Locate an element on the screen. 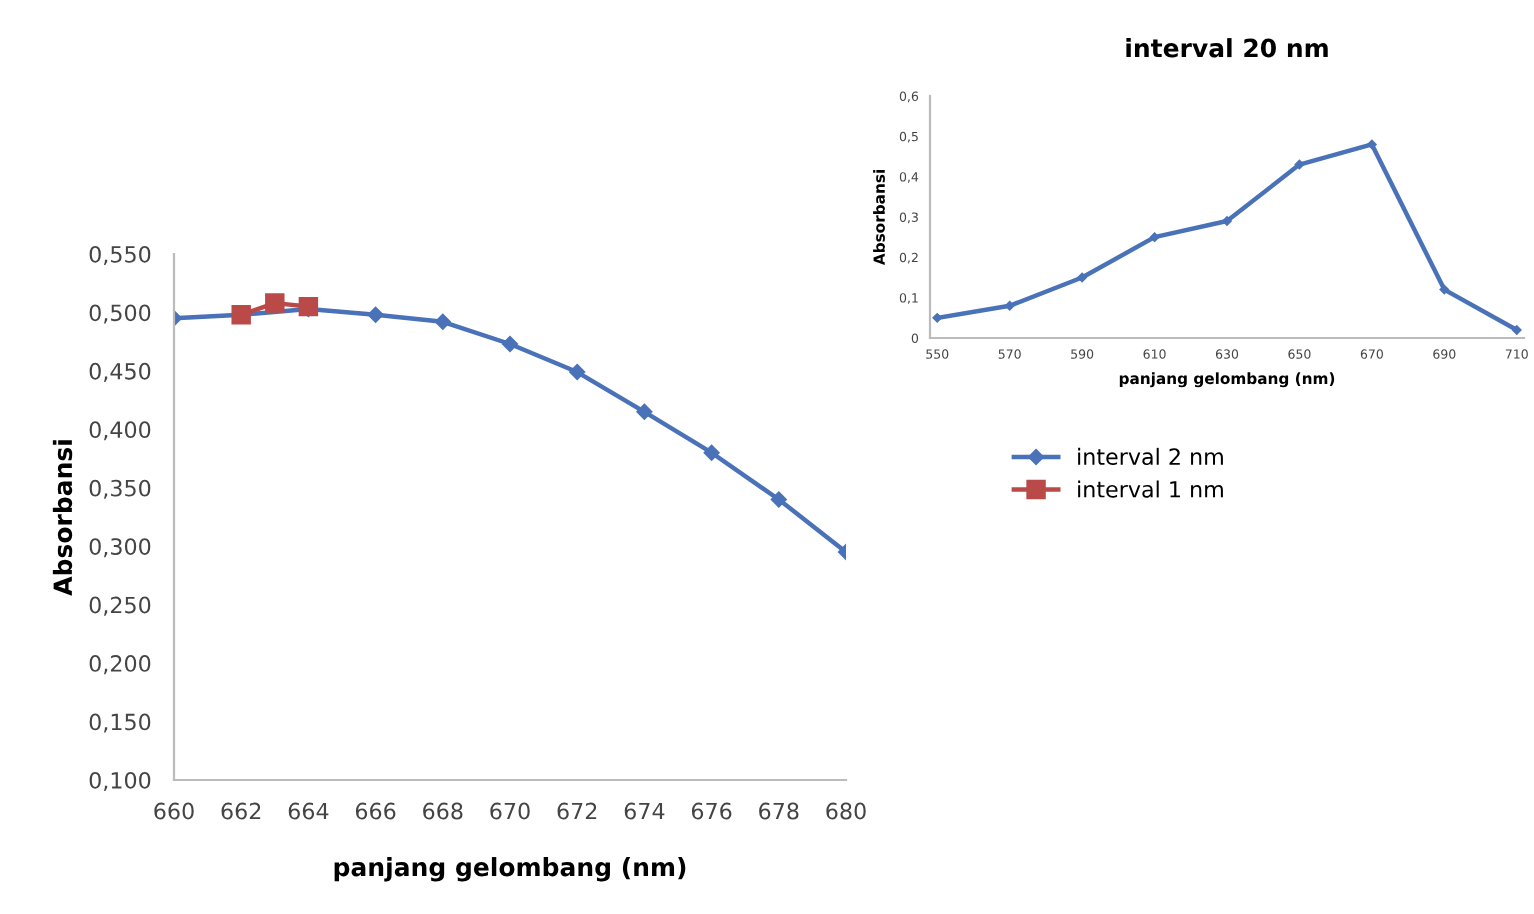 This screenshot has height=914, width=1534. y-tick-label: 0,350 is located at coordinates (120, 489).